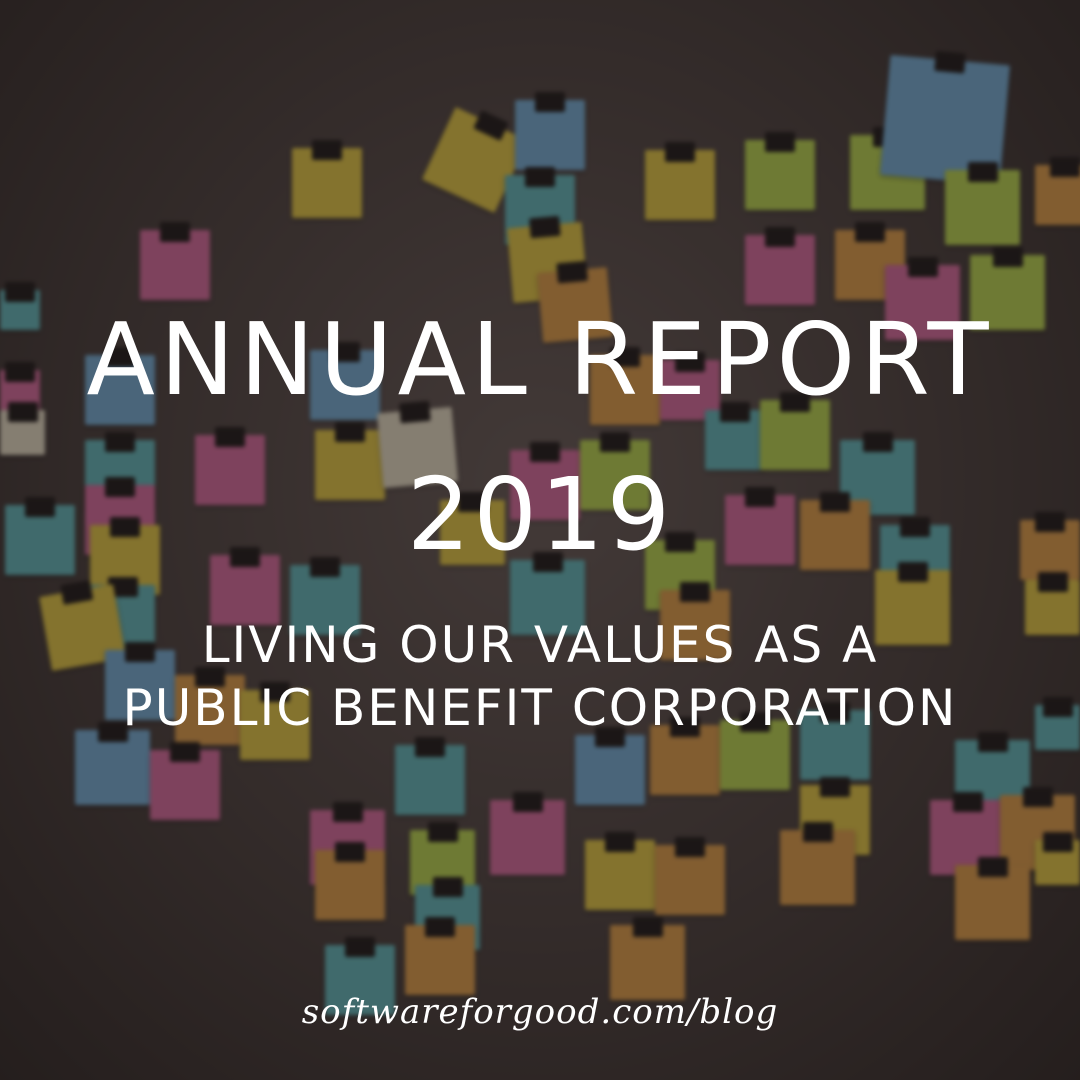 Image resolution: width=1080 pixels, height=1080 pixels. What do you see at coordinates (540, 708) in the screenshot?
I see `subtitle-line-2: PUBLIC BENEFIT CORPORATION` at bounding box center [540, 708].